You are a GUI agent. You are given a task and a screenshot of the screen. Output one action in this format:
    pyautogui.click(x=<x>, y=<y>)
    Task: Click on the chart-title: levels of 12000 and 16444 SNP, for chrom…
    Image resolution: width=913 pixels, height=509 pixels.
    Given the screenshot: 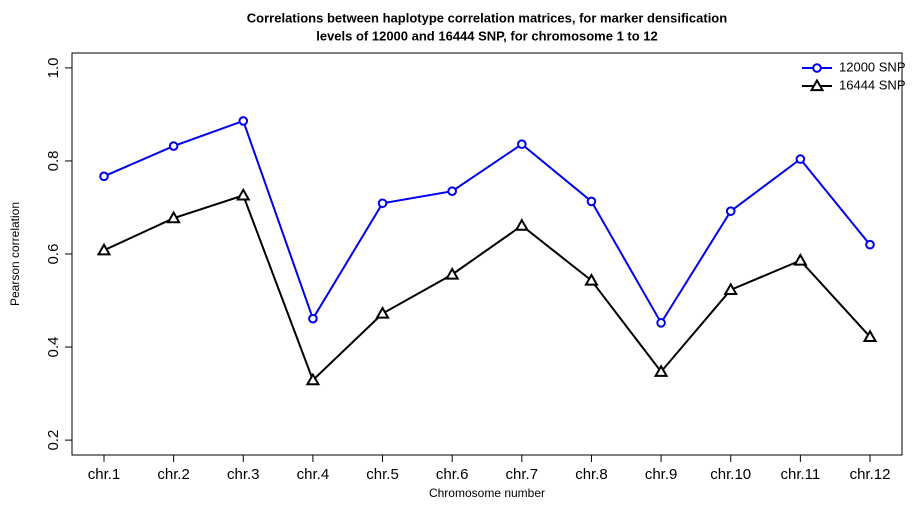 What is the action you would take?
    pyautogui.click(x=487, y=35)
    